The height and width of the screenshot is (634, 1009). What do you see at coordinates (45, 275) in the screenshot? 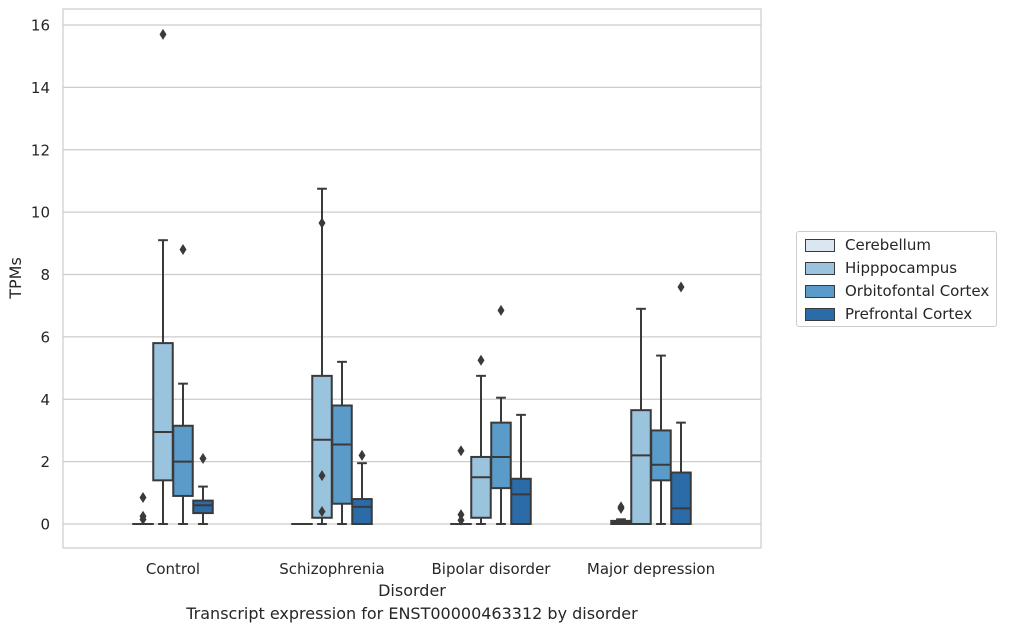
I see `y-tick-label: 8` at bounding box center [45, 275].